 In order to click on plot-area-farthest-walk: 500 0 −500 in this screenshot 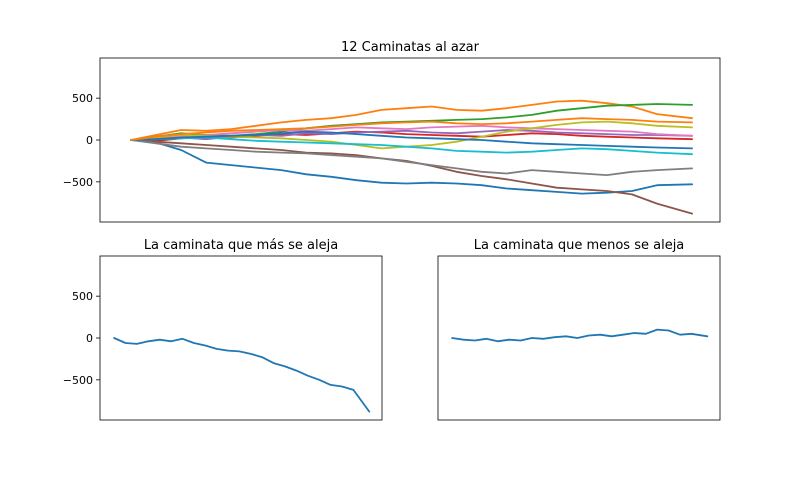, I will do `click(217, 351)`.